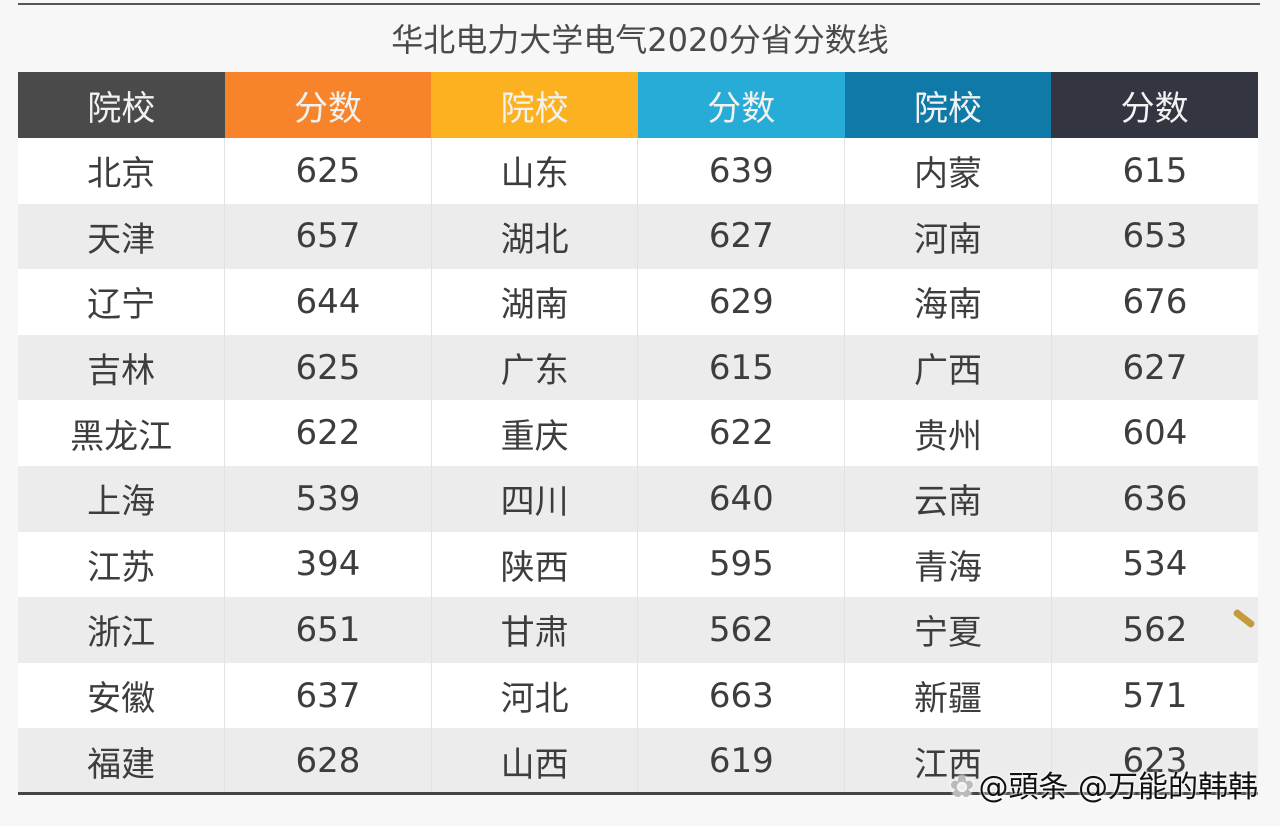 The height and width of the screenshot is (826, 1280). What do you see at coordinates (328, 761) in the screenshot?
I see `cell-score: 628` at bounding box center [328, 761].